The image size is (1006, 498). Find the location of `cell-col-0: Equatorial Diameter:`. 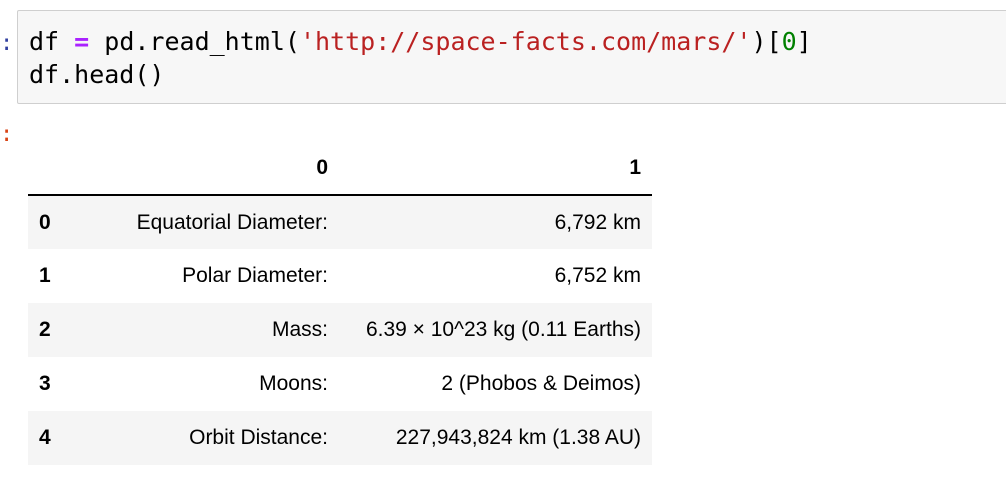

cell-col-0: Equatorial Diameter: is located at coordinates (232, 222).